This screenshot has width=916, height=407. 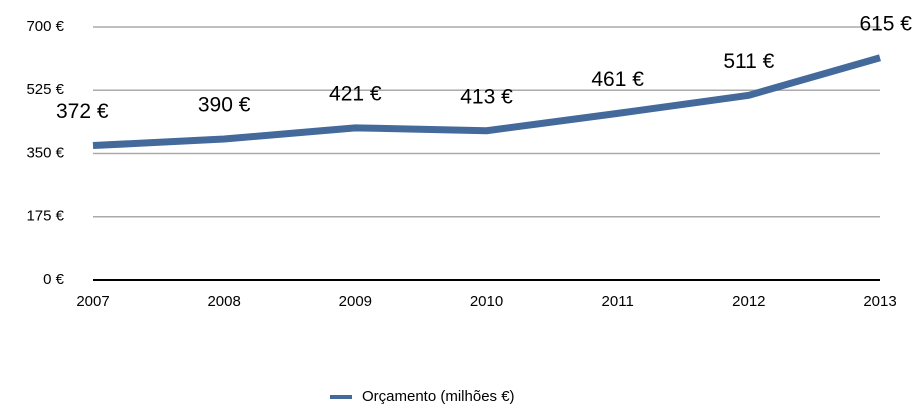 What do you see at coordinates (748, 61) in the screenshot?
I see `value-label: 511 €` at bounding box center [748, 61].